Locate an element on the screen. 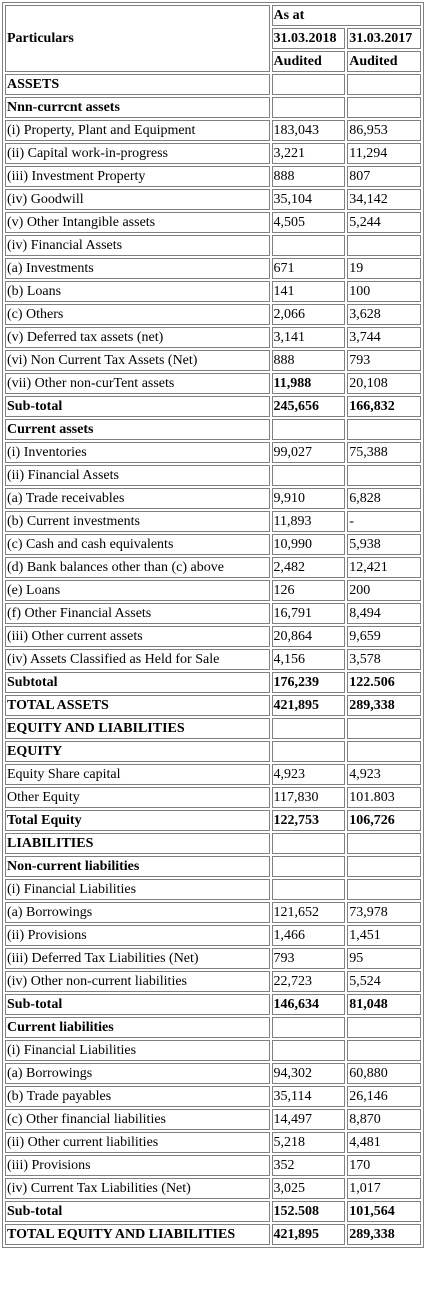 This screenshot has height=1300, width=427. row-label: (b) Loans is located at coordinates (137, 291).